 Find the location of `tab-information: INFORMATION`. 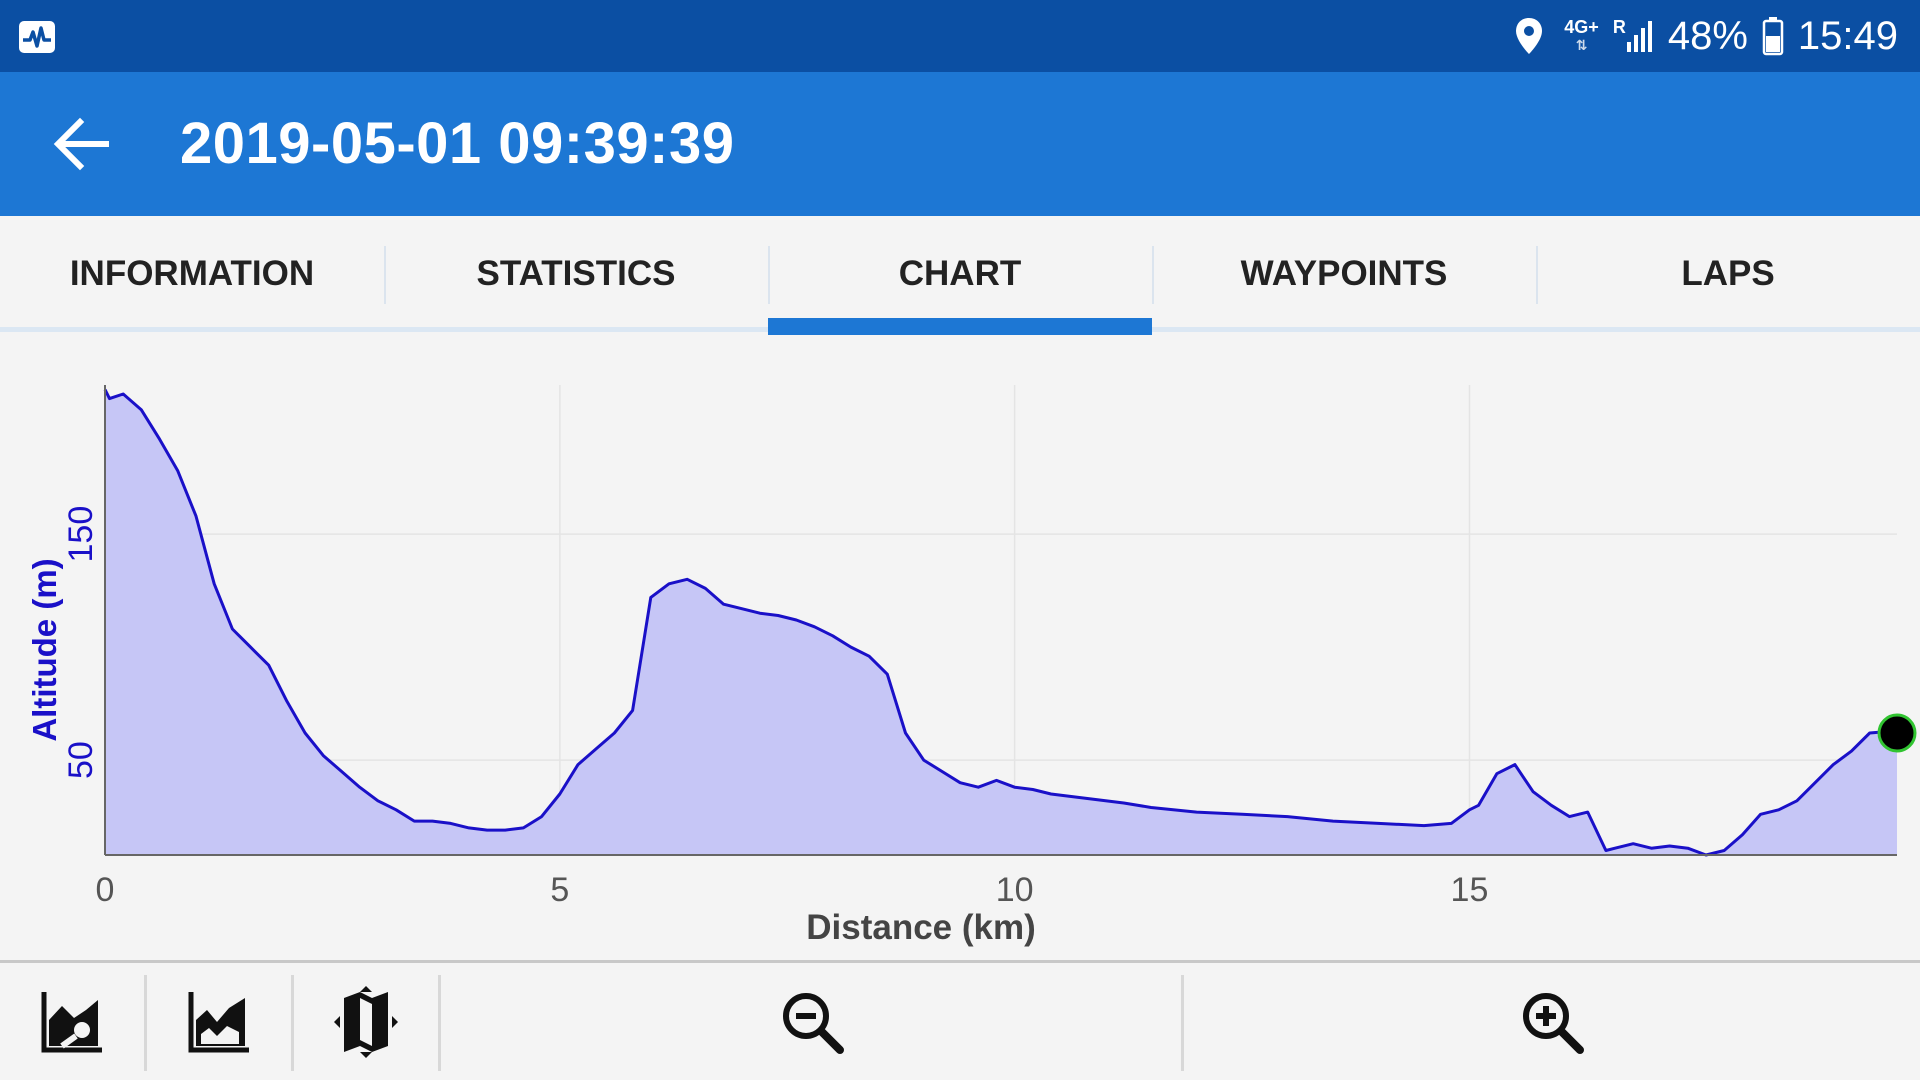

tab-information: INFORMATION is located at coordinates (192, 273).